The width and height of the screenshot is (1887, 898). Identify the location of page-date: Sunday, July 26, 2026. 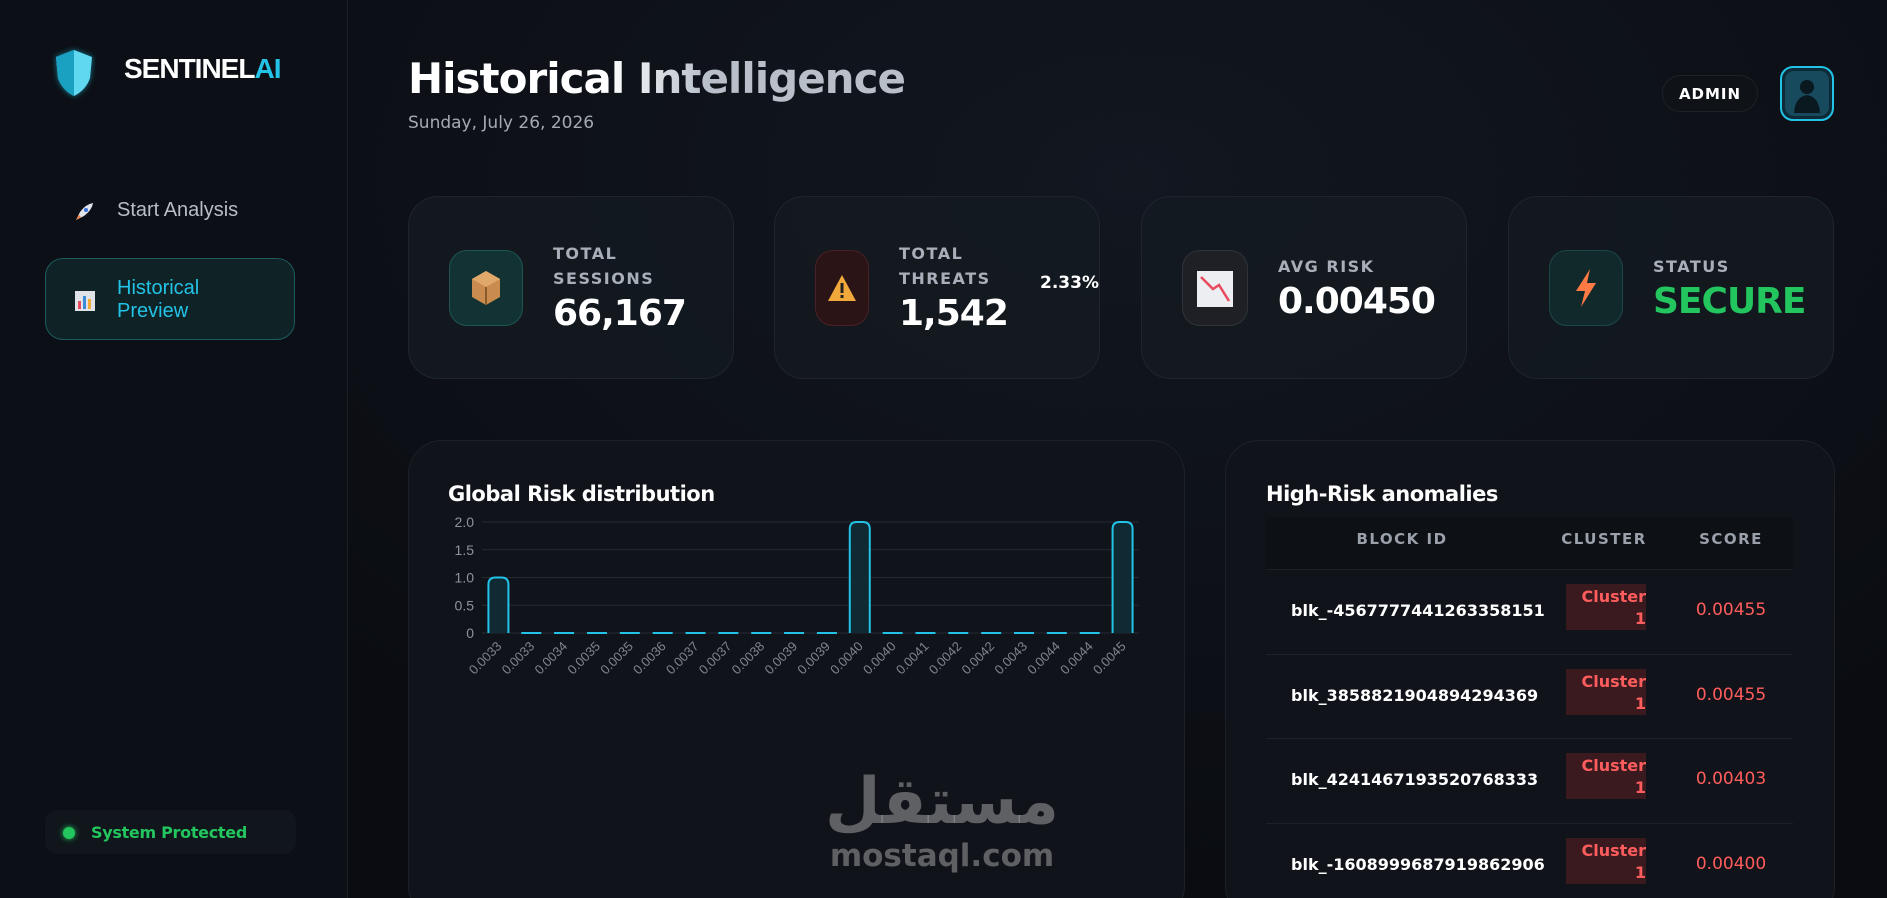
(501, 123).